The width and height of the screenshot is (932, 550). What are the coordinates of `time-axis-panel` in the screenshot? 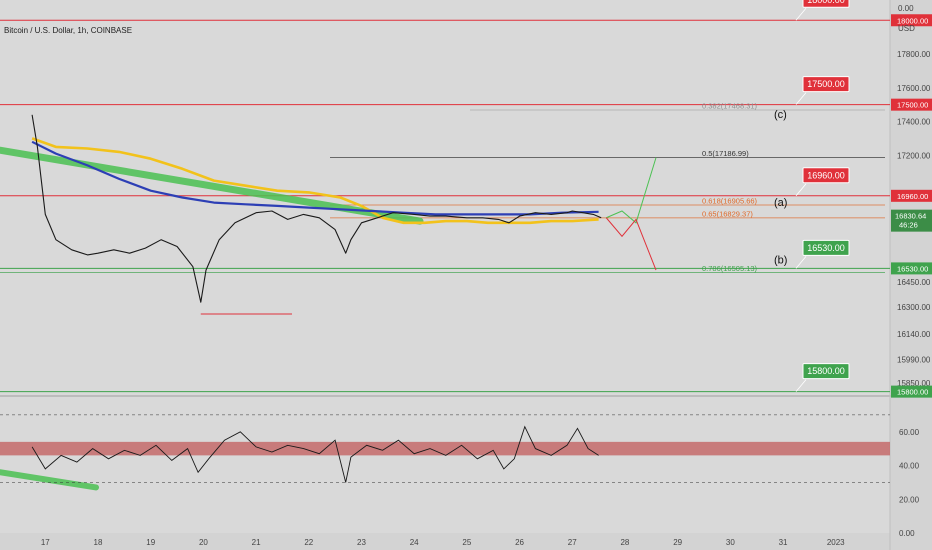 It's located at (445, 541).